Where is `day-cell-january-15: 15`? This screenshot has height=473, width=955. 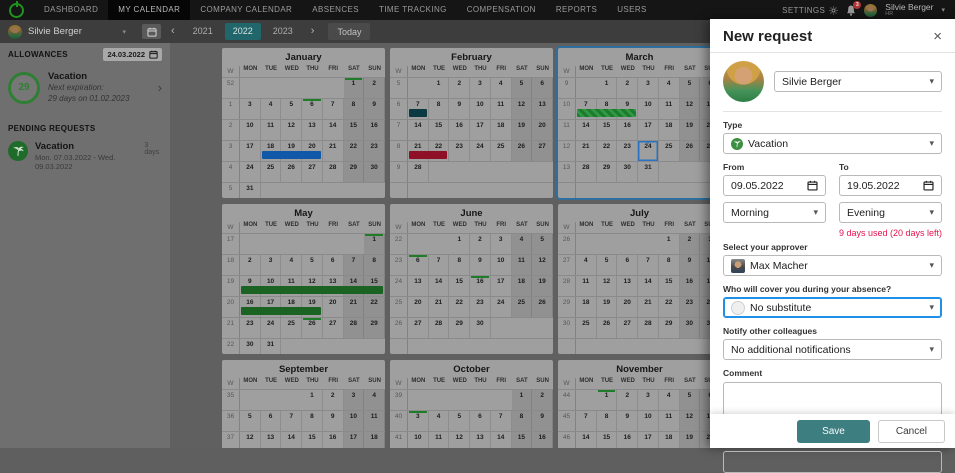 day-cell-january-15: 15 is located at coordinates (354, 130).